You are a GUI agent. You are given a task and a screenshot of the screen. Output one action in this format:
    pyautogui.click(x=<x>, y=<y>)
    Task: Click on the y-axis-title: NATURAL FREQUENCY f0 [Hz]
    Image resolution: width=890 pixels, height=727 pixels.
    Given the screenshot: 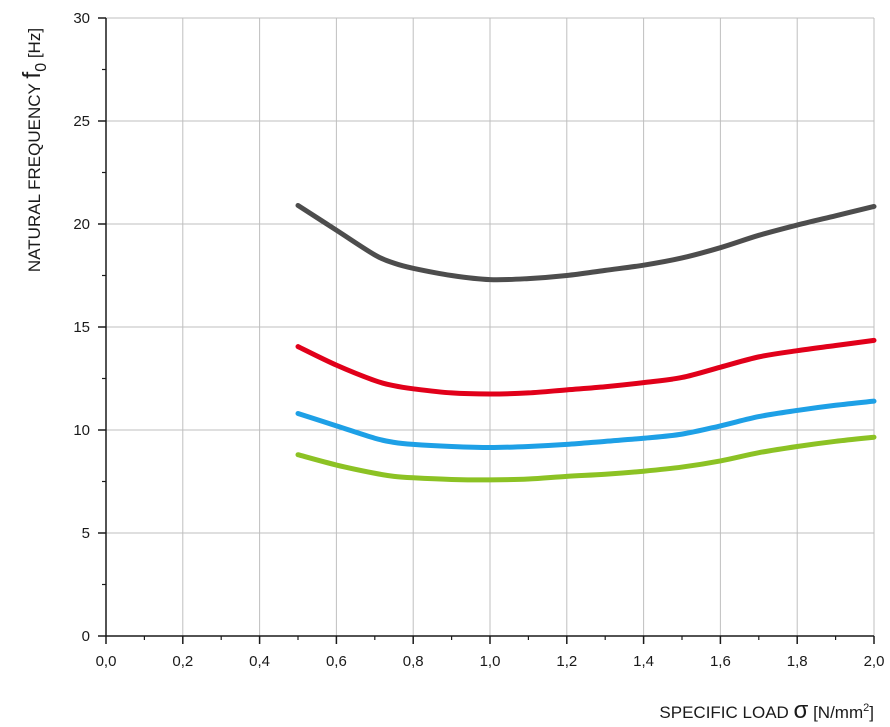 What is the action you would take?
    pyautogui.click(x=34, y=150)
    